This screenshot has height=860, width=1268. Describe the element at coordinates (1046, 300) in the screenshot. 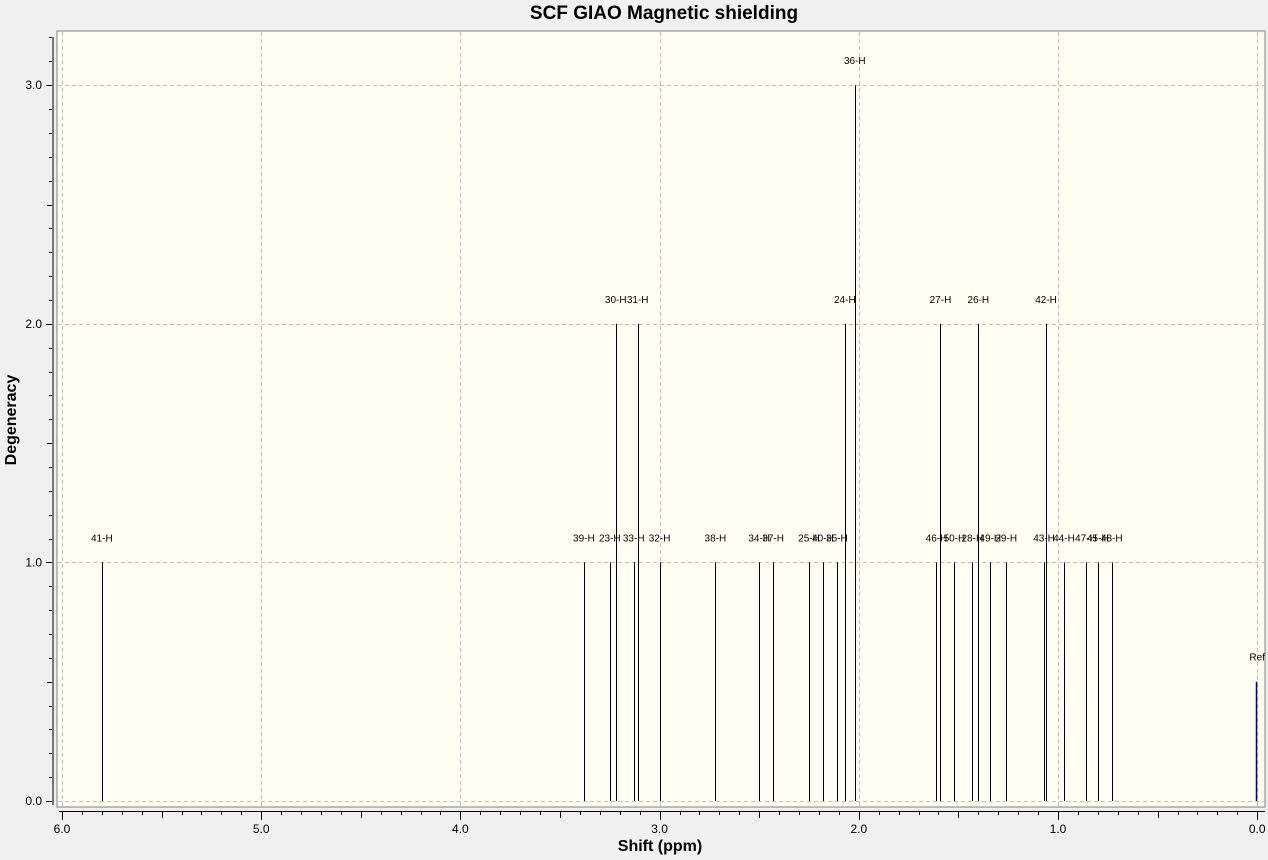

I see `peak-label: 42-H` at that location.